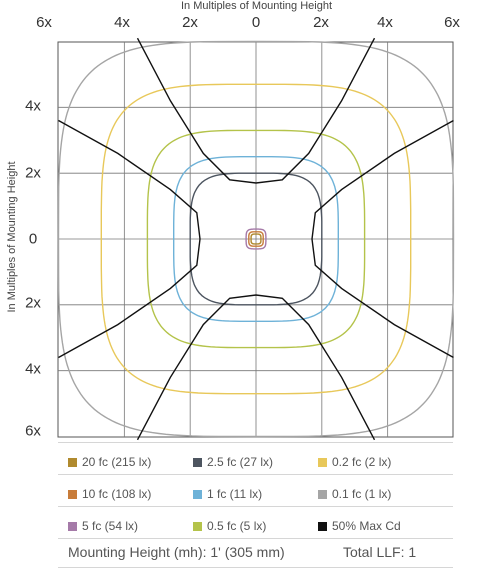  What do you see at coordinates (256, 6) in the screenshot?
I see `x-axis-title: In Multiples of Mounting Height` at bounding box center [256, 6].